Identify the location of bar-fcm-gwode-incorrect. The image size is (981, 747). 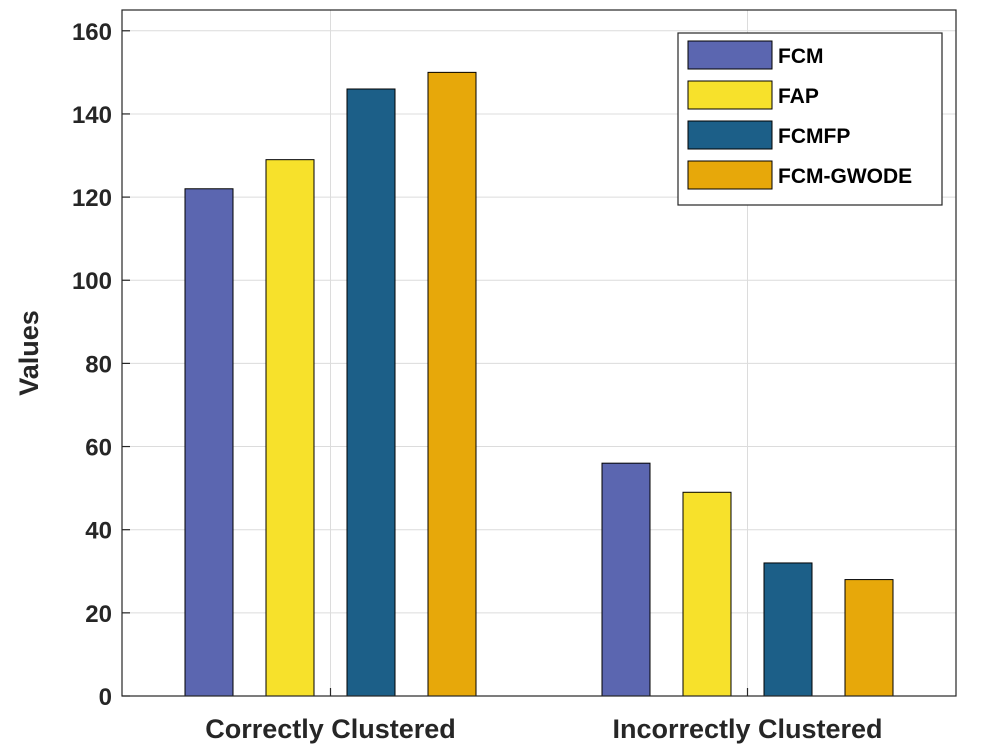
(869, 638).